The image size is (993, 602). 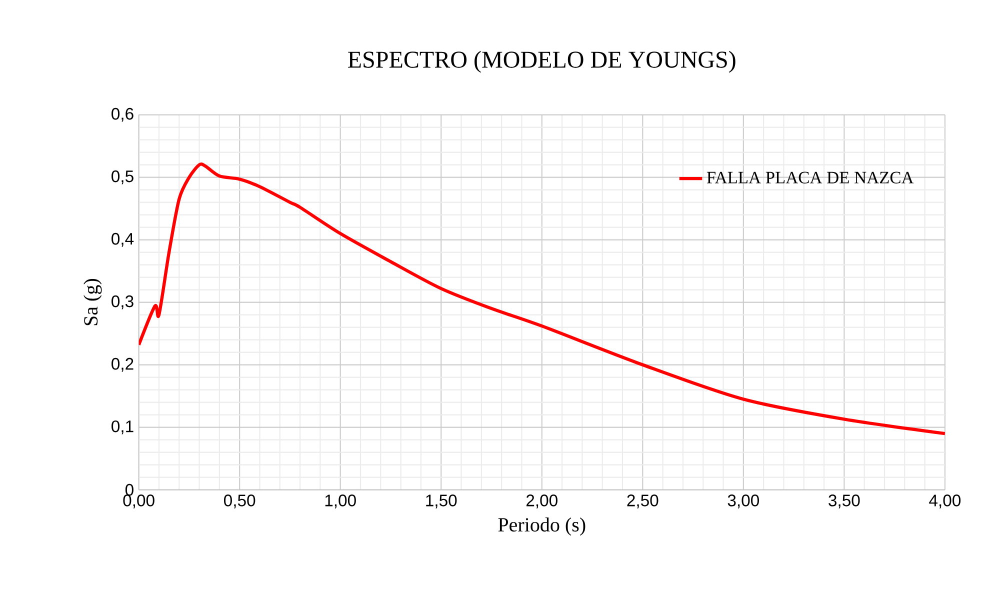 I want to click on chart-title: ESPECTRO (MODELO DE YOUNGS), so click(x=542, y=61).